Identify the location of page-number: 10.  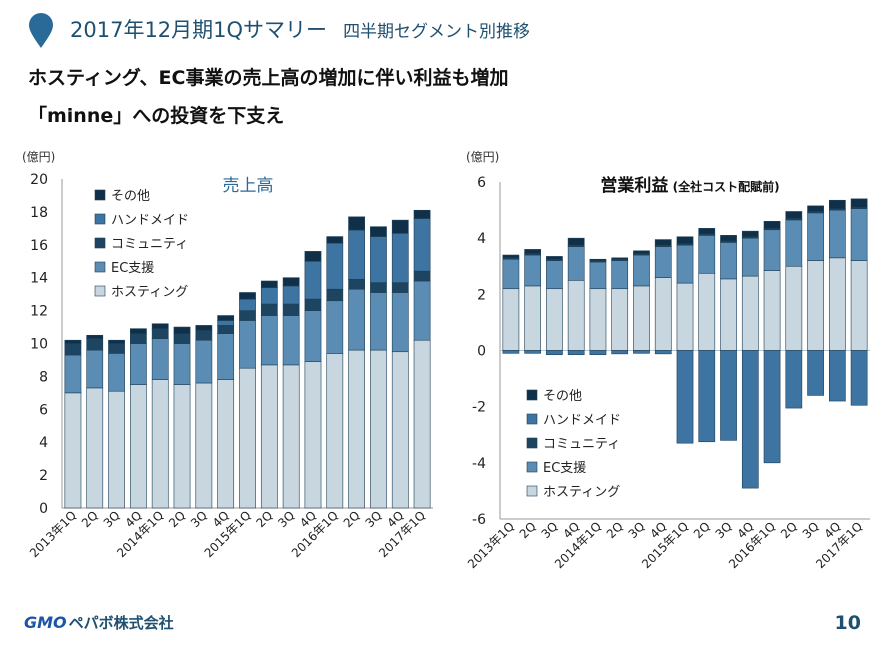
(847, 623).